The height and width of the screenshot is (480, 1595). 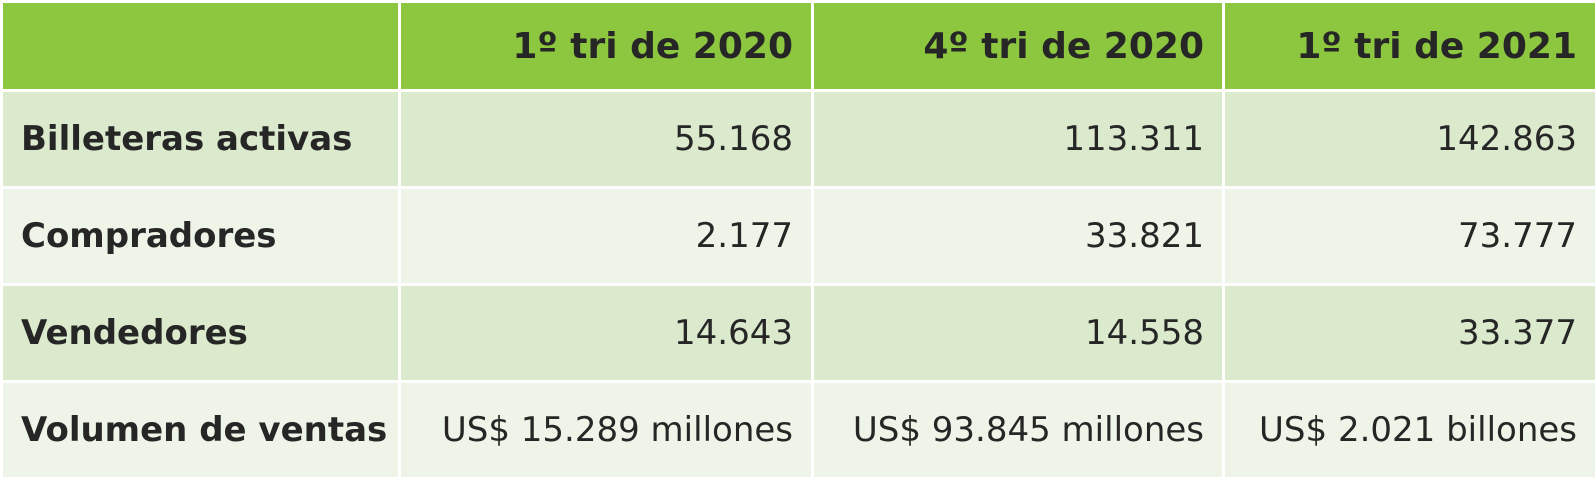 What do you see at coordinates (606, 139) in the screenshot?
I see `cell: 55.168` at bounding box center [606, 139].